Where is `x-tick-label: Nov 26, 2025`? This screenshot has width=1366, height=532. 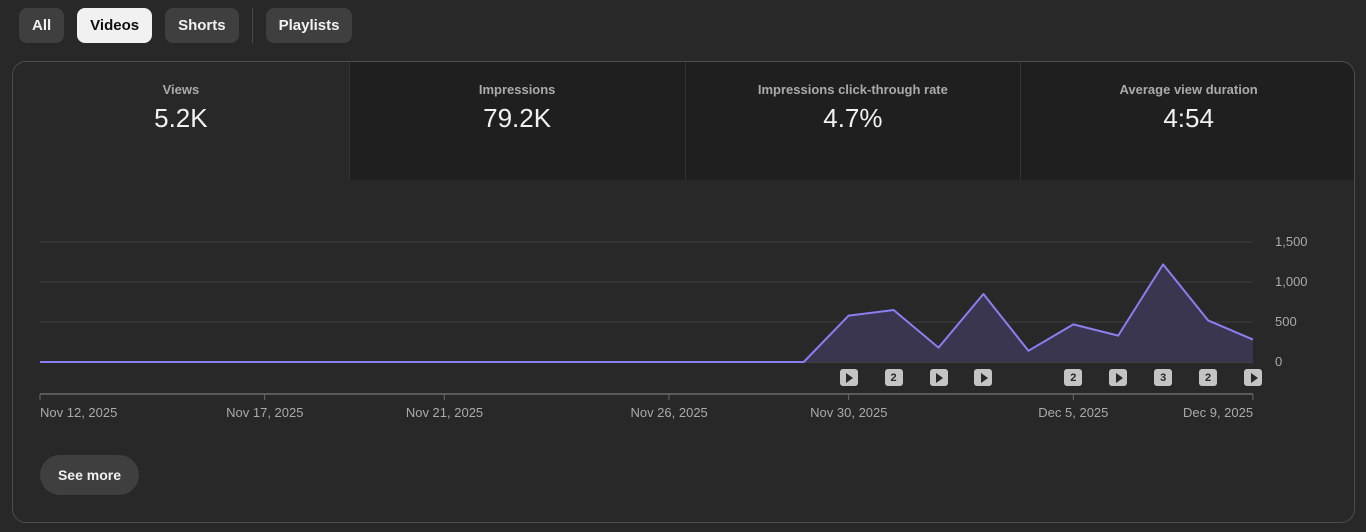 x-tick-label: Nov 26, 2025 is located at coordinates (669, 412).